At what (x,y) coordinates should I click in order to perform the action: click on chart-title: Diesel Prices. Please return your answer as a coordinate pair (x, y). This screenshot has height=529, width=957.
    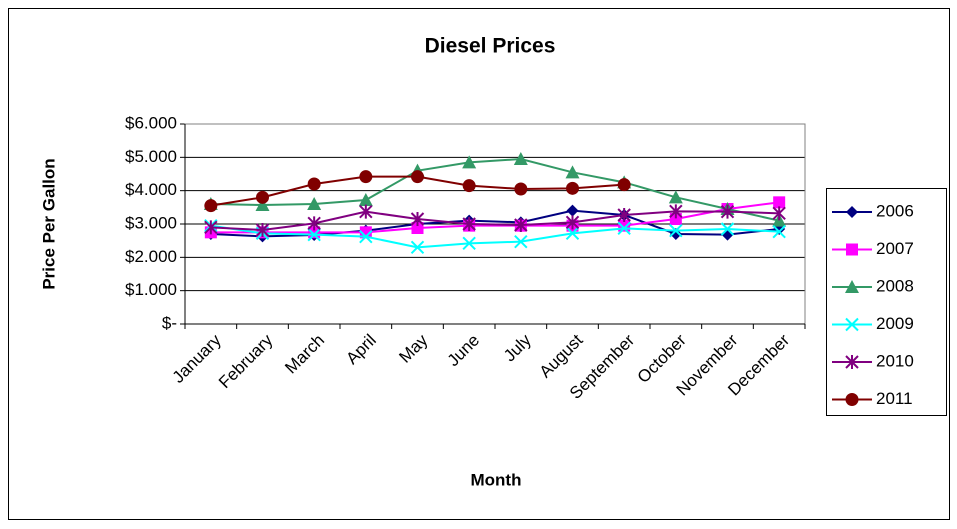
    Looking at the image, I should click on (490, 46).